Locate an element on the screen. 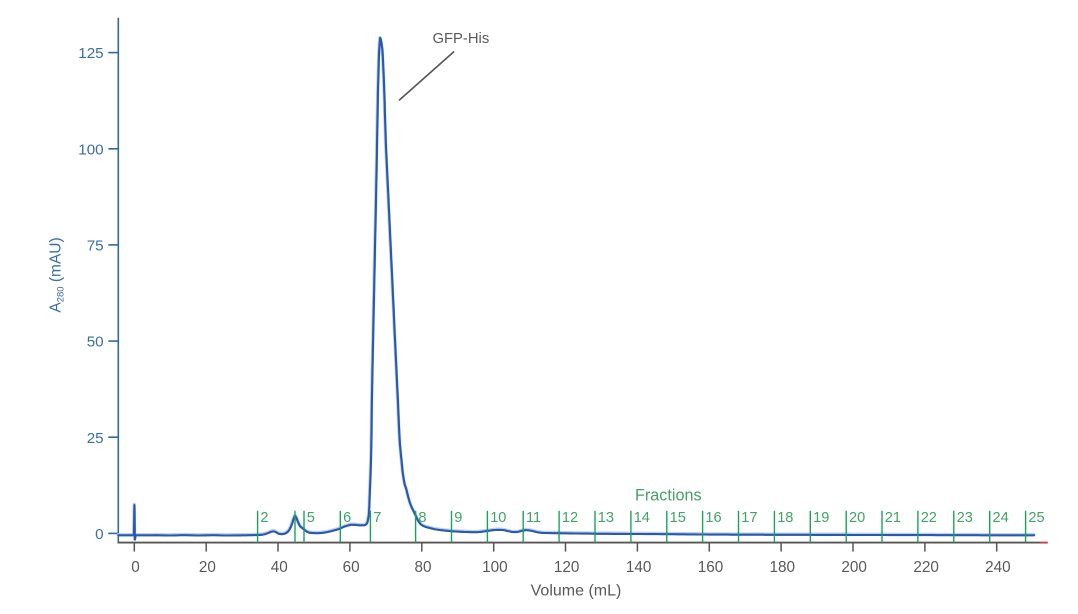  svg-text: 18 is located at coordinates (785, 518).